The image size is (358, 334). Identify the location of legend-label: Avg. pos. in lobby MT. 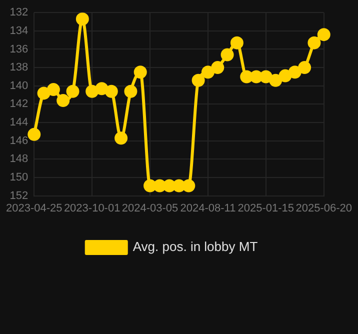
(195, 246).